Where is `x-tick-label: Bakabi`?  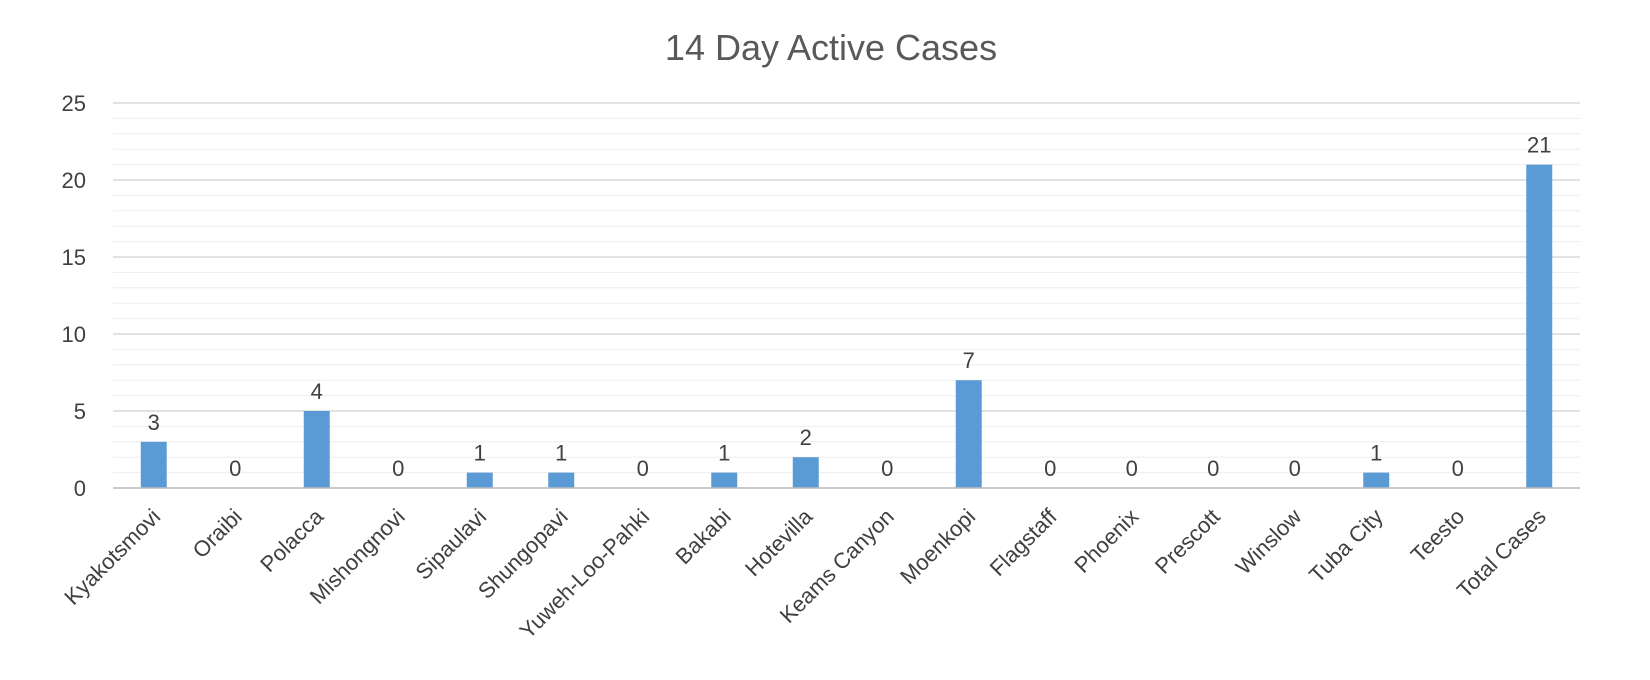
x-tick-label: Bakabi is located at coordinates (703, 536).